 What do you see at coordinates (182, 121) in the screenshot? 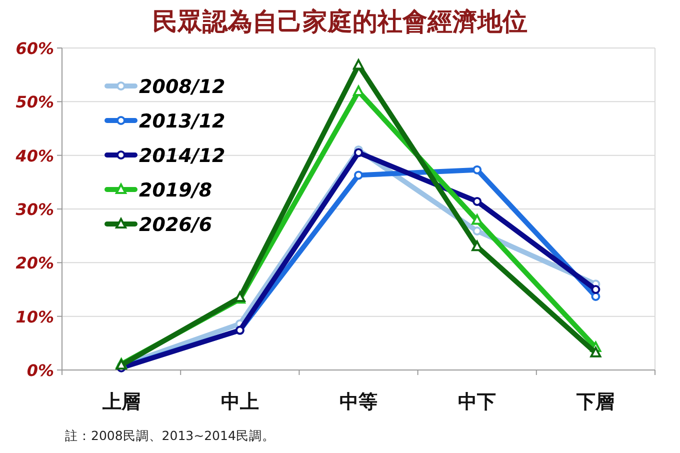
I see `legend-label: 2013/12` at bounding box center [182, 121].